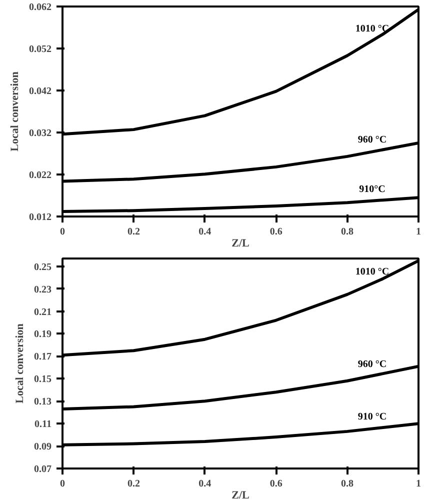 The width and height of the screenshot is (430, 504). Describe the element at coordinates (372, 417) in the screenshot. I see `series-label: 910 °C` at that location.